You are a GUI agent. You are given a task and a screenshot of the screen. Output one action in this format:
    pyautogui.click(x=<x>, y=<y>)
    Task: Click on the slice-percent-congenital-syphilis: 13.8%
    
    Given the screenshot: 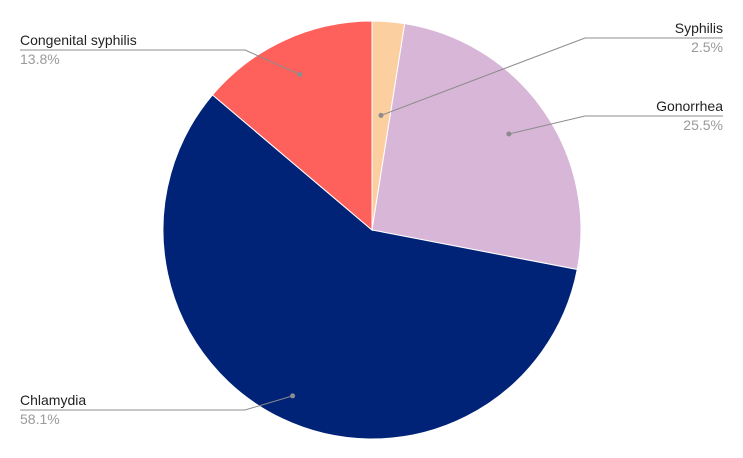 What is the action you would take?
    pyautogui.click(x=40, y=59)
    